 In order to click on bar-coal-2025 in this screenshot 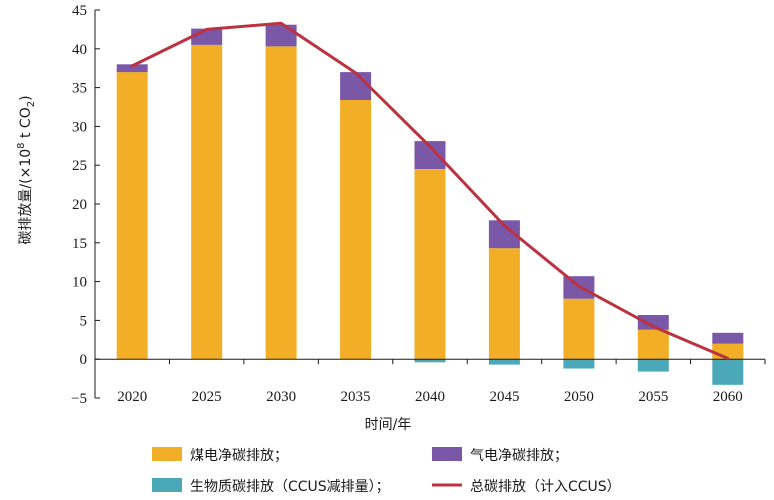, I will do `click(207, 202)`.